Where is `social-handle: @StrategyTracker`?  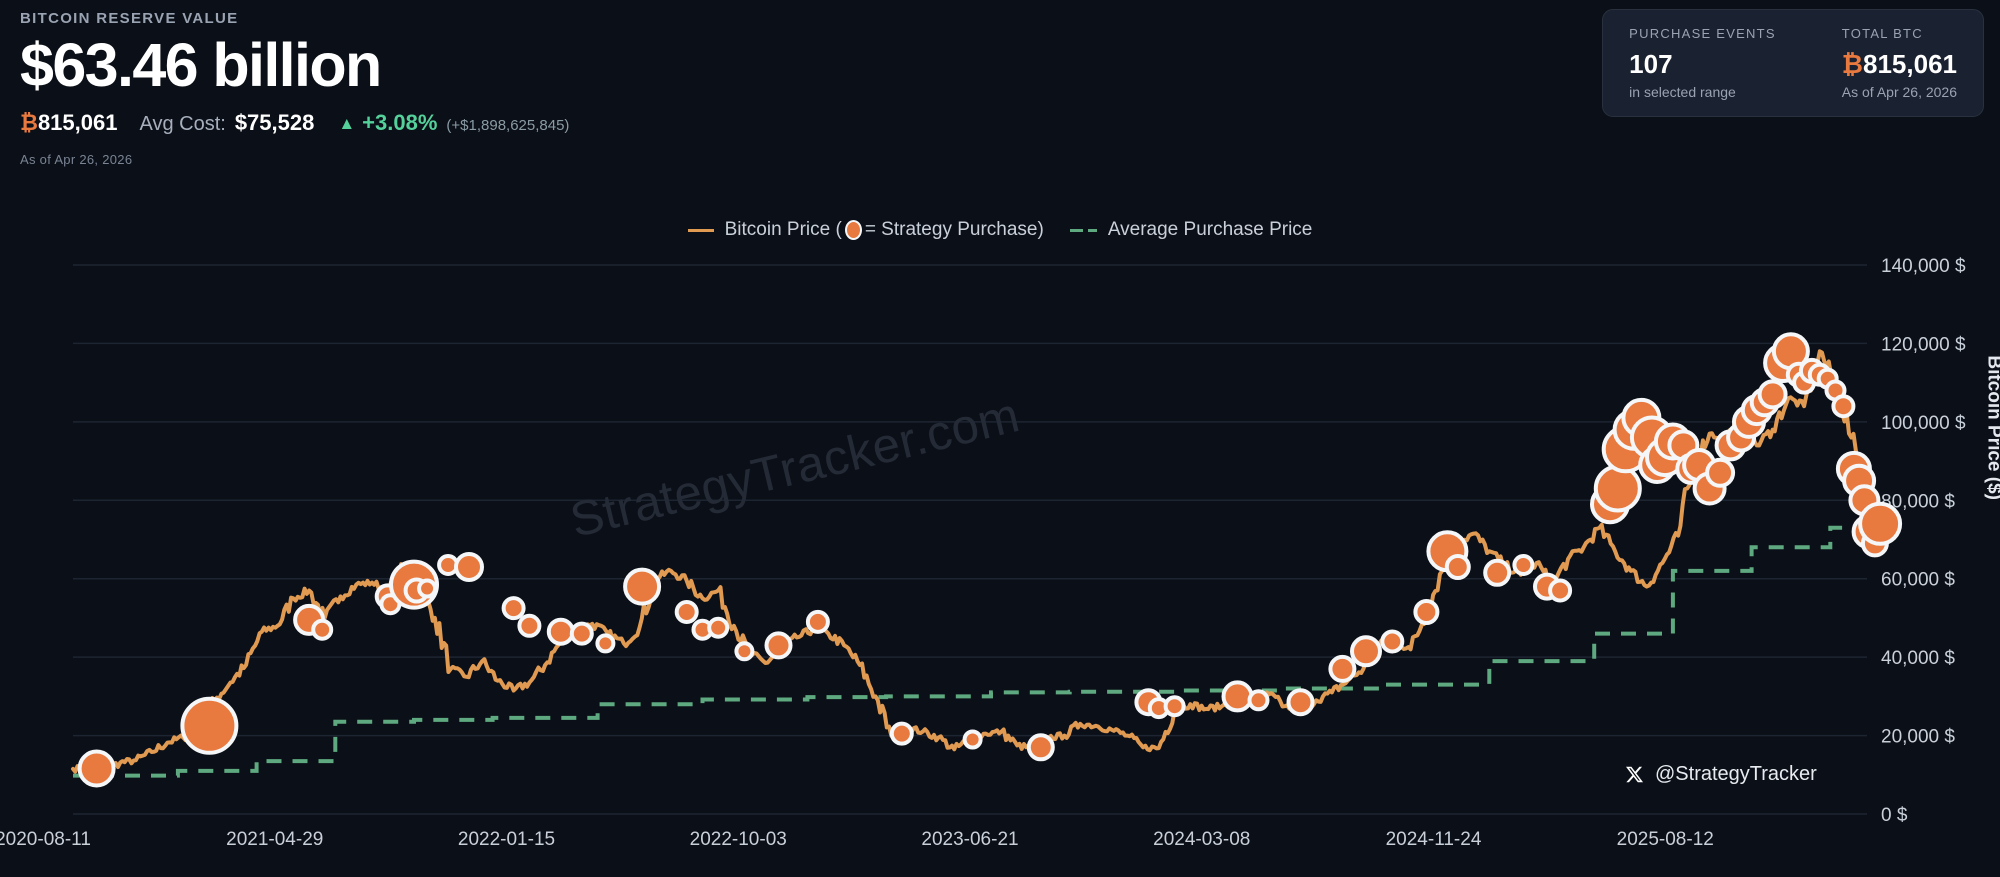 social-handle: @StrategyTracker is located at coordinates (1721, 774).